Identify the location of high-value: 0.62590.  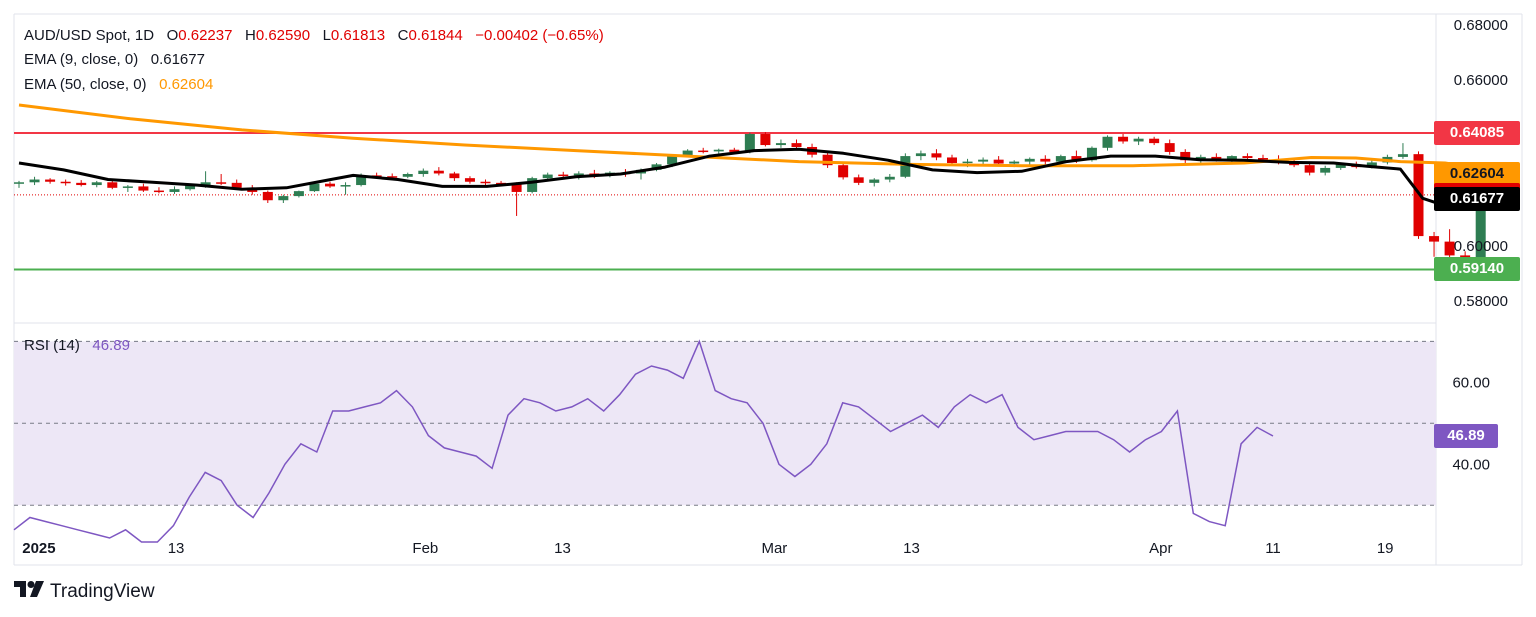
(283, 35).